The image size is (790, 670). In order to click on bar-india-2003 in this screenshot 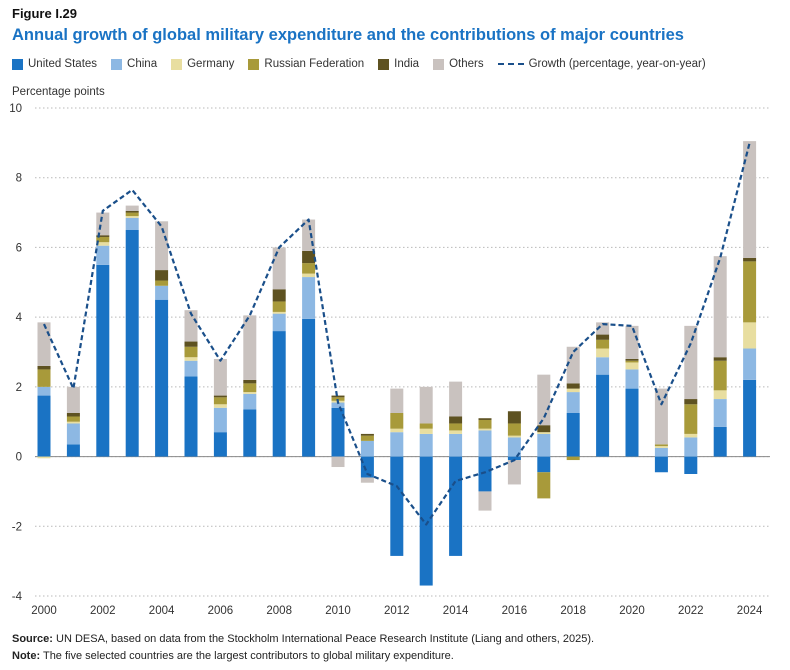, I will do `click(132, 211)`.